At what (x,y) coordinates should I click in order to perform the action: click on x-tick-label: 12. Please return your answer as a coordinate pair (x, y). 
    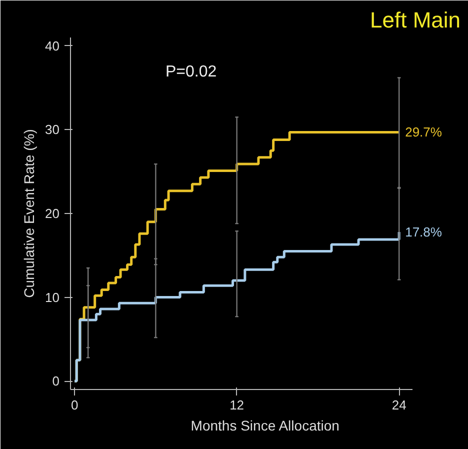
    Looking at the image, I should click on (237, 405).